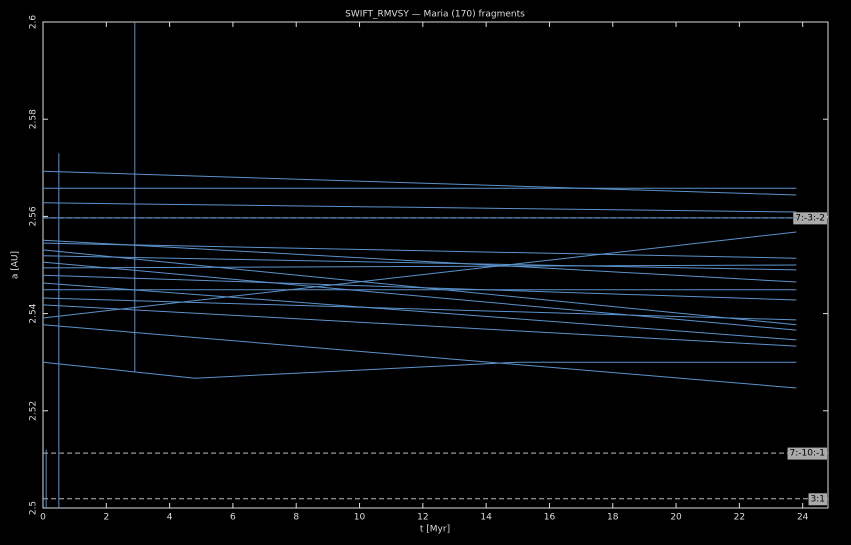 Image resolution: width=851 pixels, height=545 pixels. Describe the element at coordinates (106, 518) in the screenshot. I see `x-tick-label: 2` at that location.